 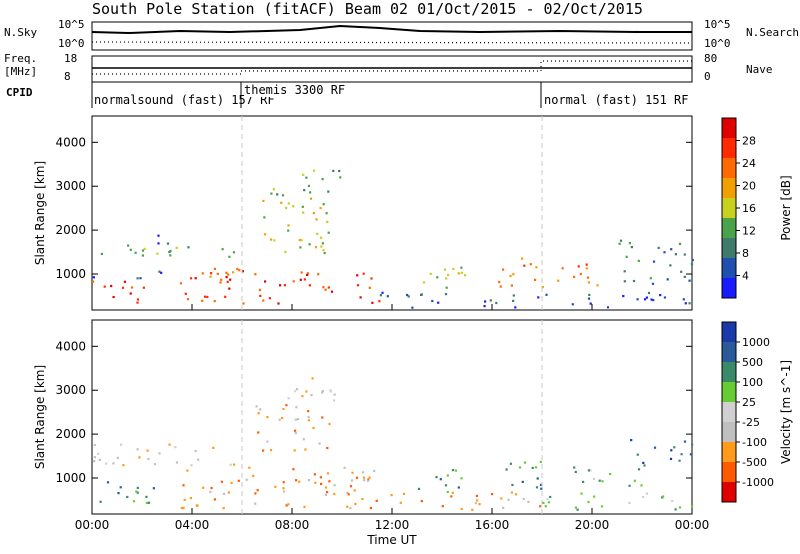 I want to click on nsky-tick-low: 10^0, so click(x=71, y=43).